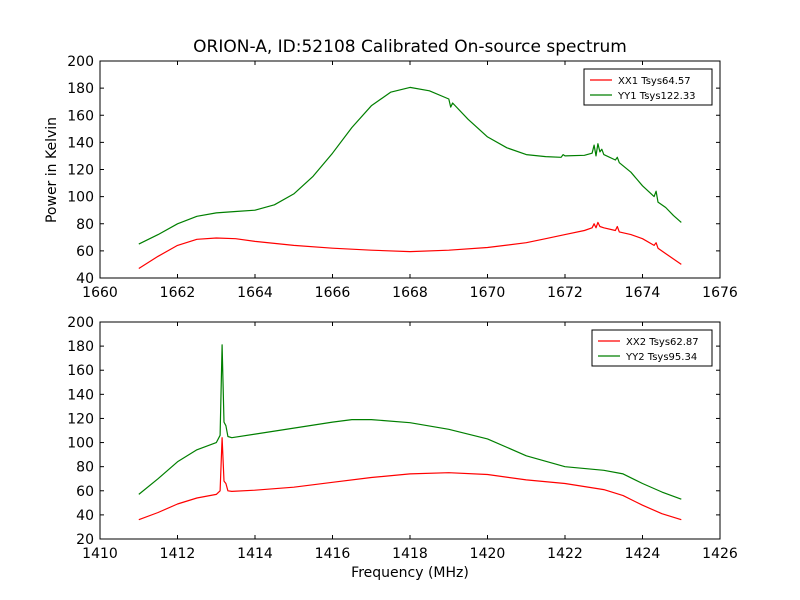 The height and width of the screenshot is (600, 800). Describe the element at coordinates (654, 81) in the screenshot. I see `legend-label: XX1 Tsys64.57` at that location.